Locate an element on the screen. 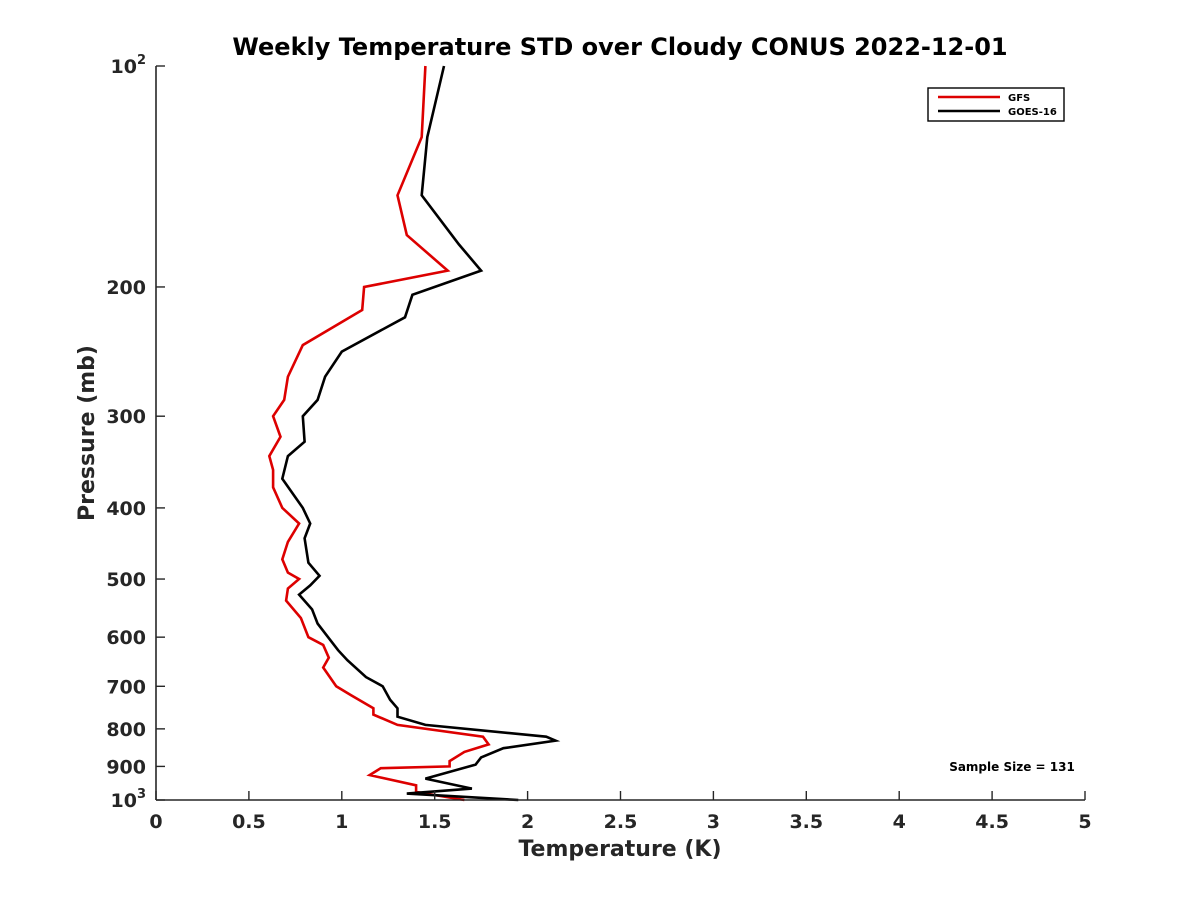 This screenshot has height=900, width=1200. y-tick-label: 10² is located at coordinates (129, 65).